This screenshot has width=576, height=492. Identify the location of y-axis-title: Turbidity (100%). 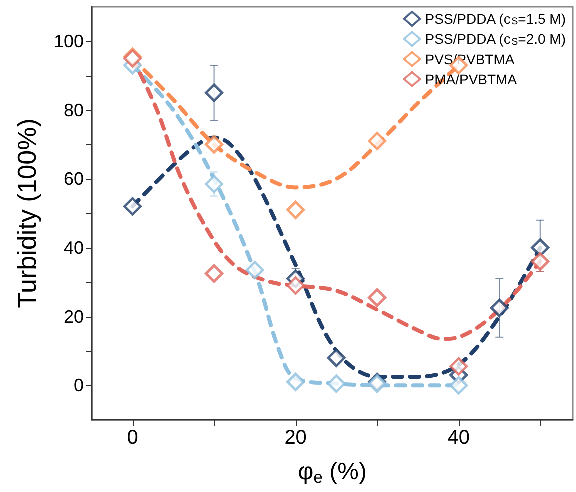
(27, 213).